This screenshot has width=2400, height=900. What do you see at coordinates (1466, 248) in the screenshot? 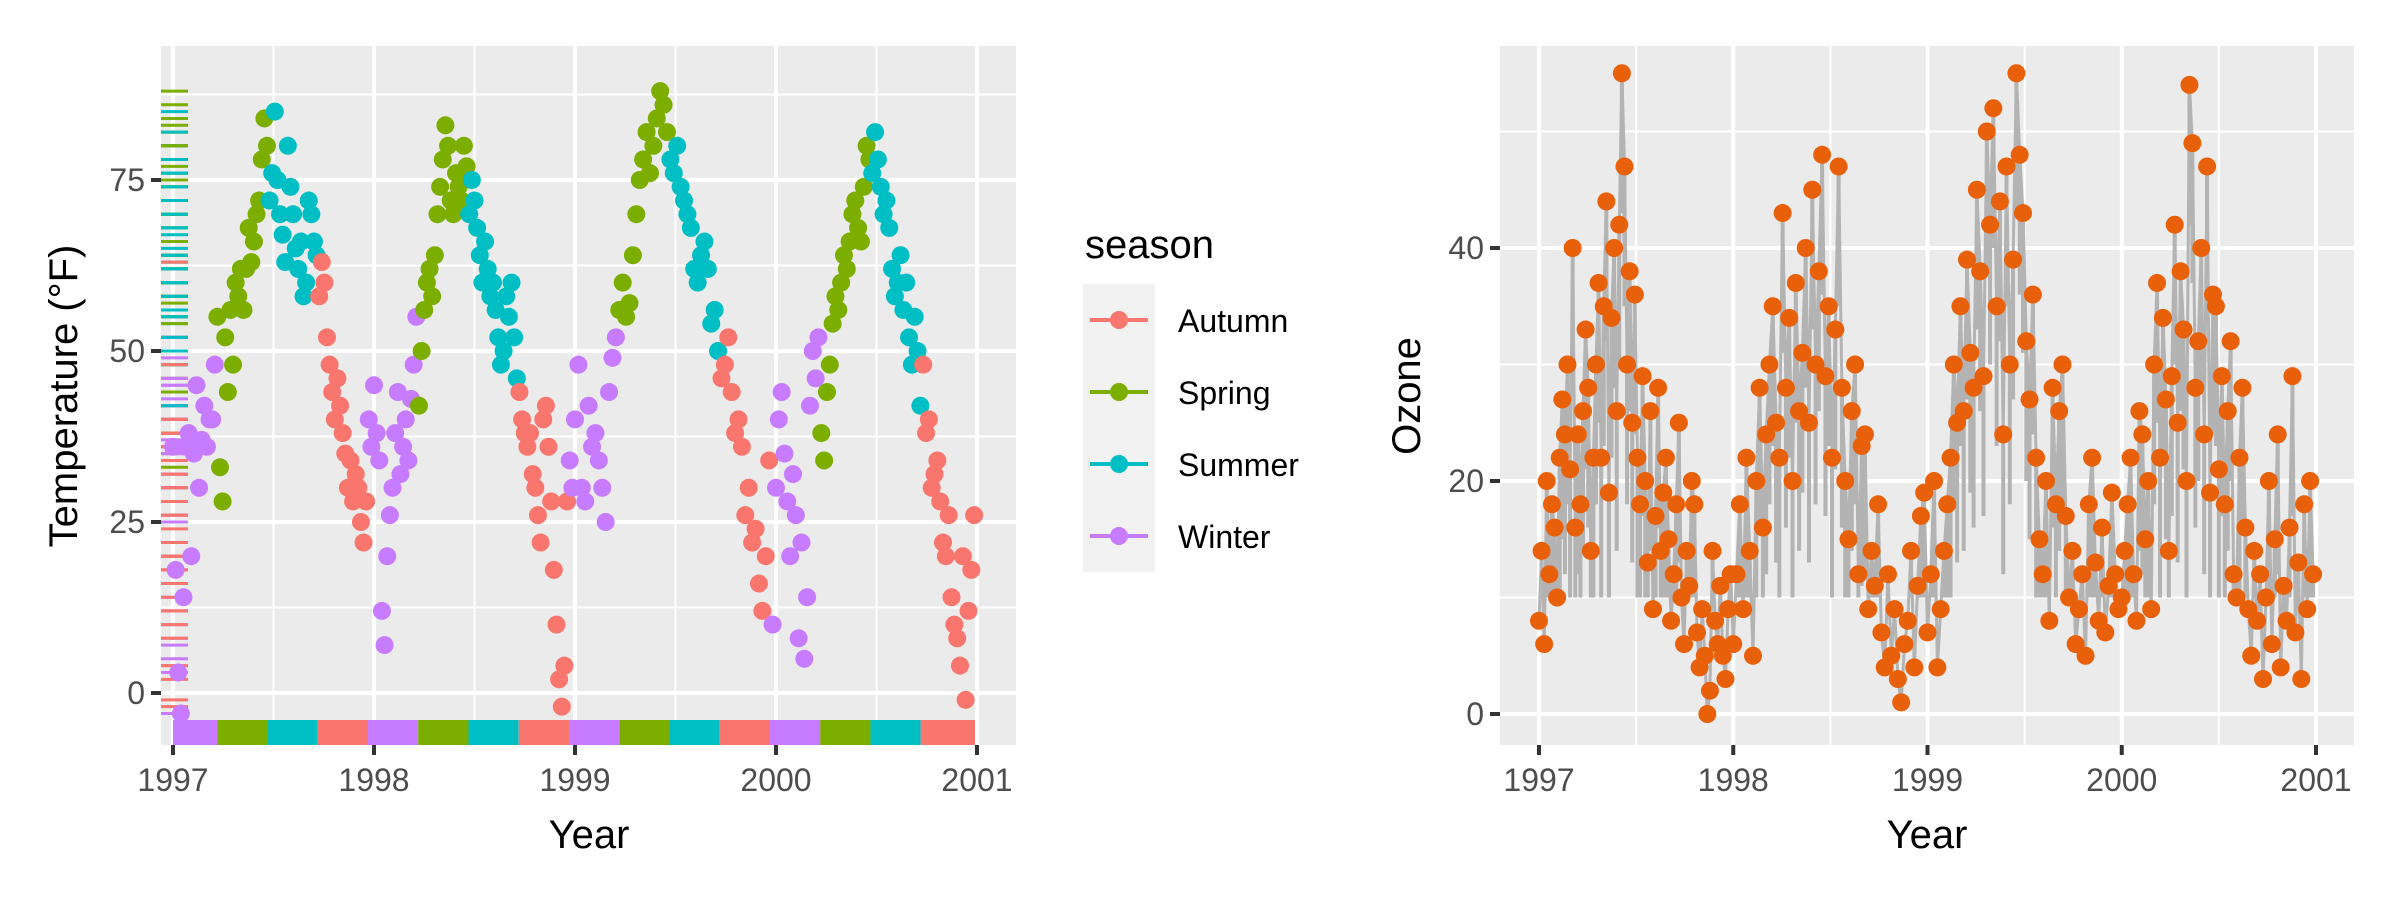
I see `y-tick-label: 40` at bounding box center [1466, 248].